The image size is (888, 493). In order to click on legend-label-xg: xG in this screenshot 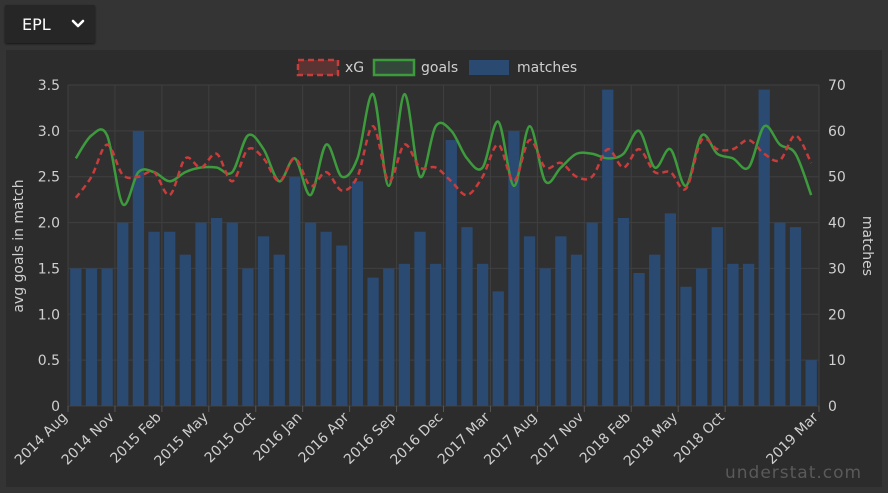, I will do `click(354, 68)`.